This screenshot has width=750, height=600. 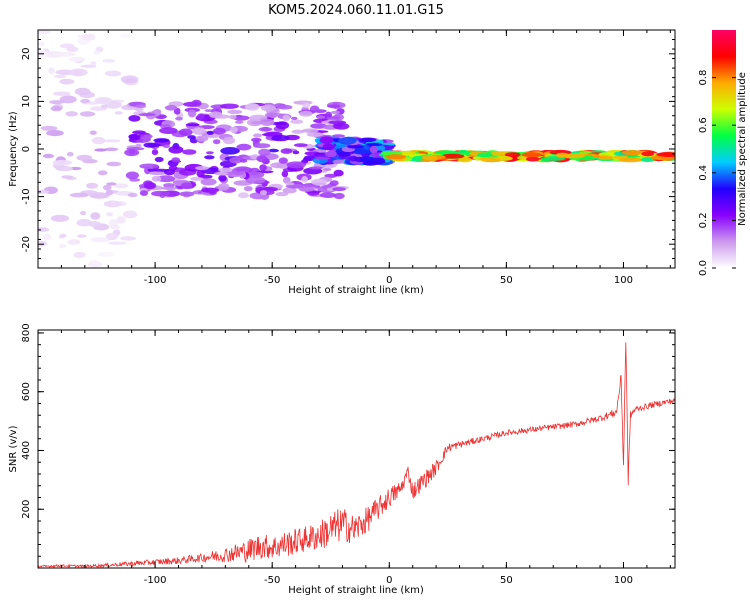 What do you see at coordinates (623, 280) in the screenshot?
I see `x-tick-label: 100` at bounding box center [623, 280].